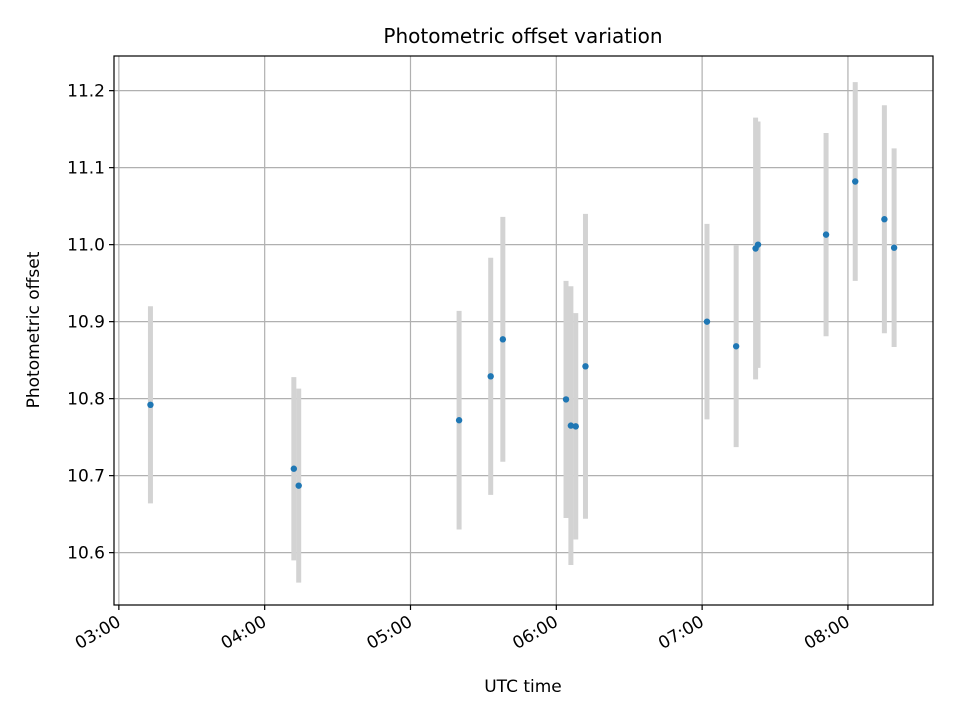 This screenshot has width=960, height=720. What do you see at coordinates (34, 329) in the screenshot?
I see `y-axis-label: Photometric offset` at bounding box center [34, 329].